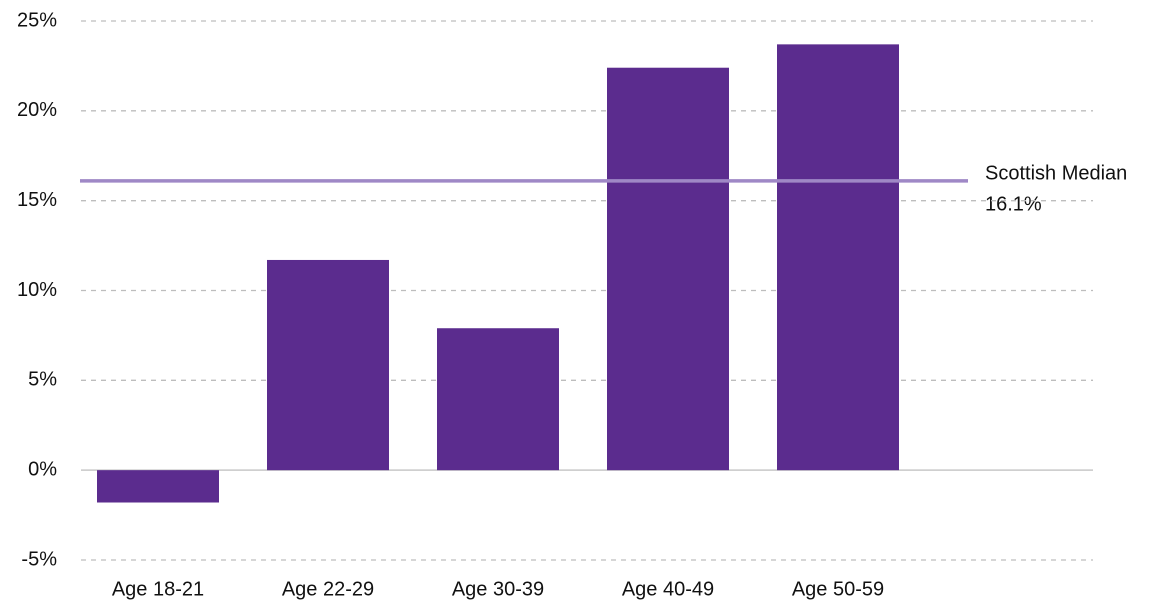 The image size is (1168, 609). What do you see at coordinates (39, 559) in the screenshot?
I see `y-tick-label: -5%` at bounding box center [39, 559].